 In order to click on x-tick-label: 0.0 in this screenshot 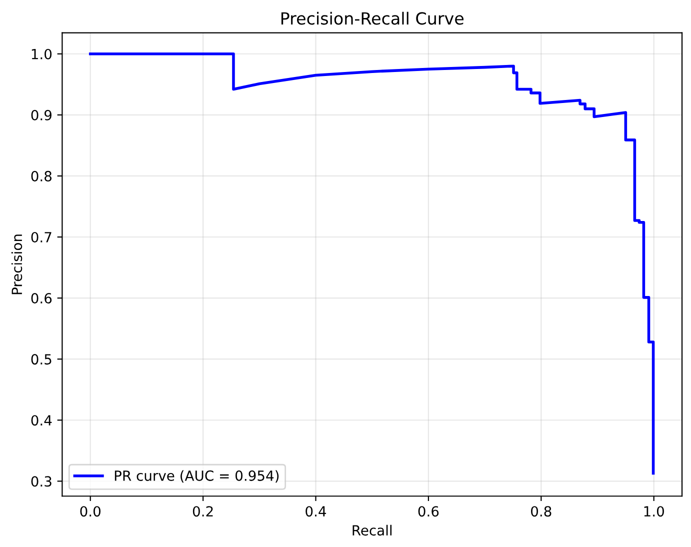, I will do `click(90, 511)`.